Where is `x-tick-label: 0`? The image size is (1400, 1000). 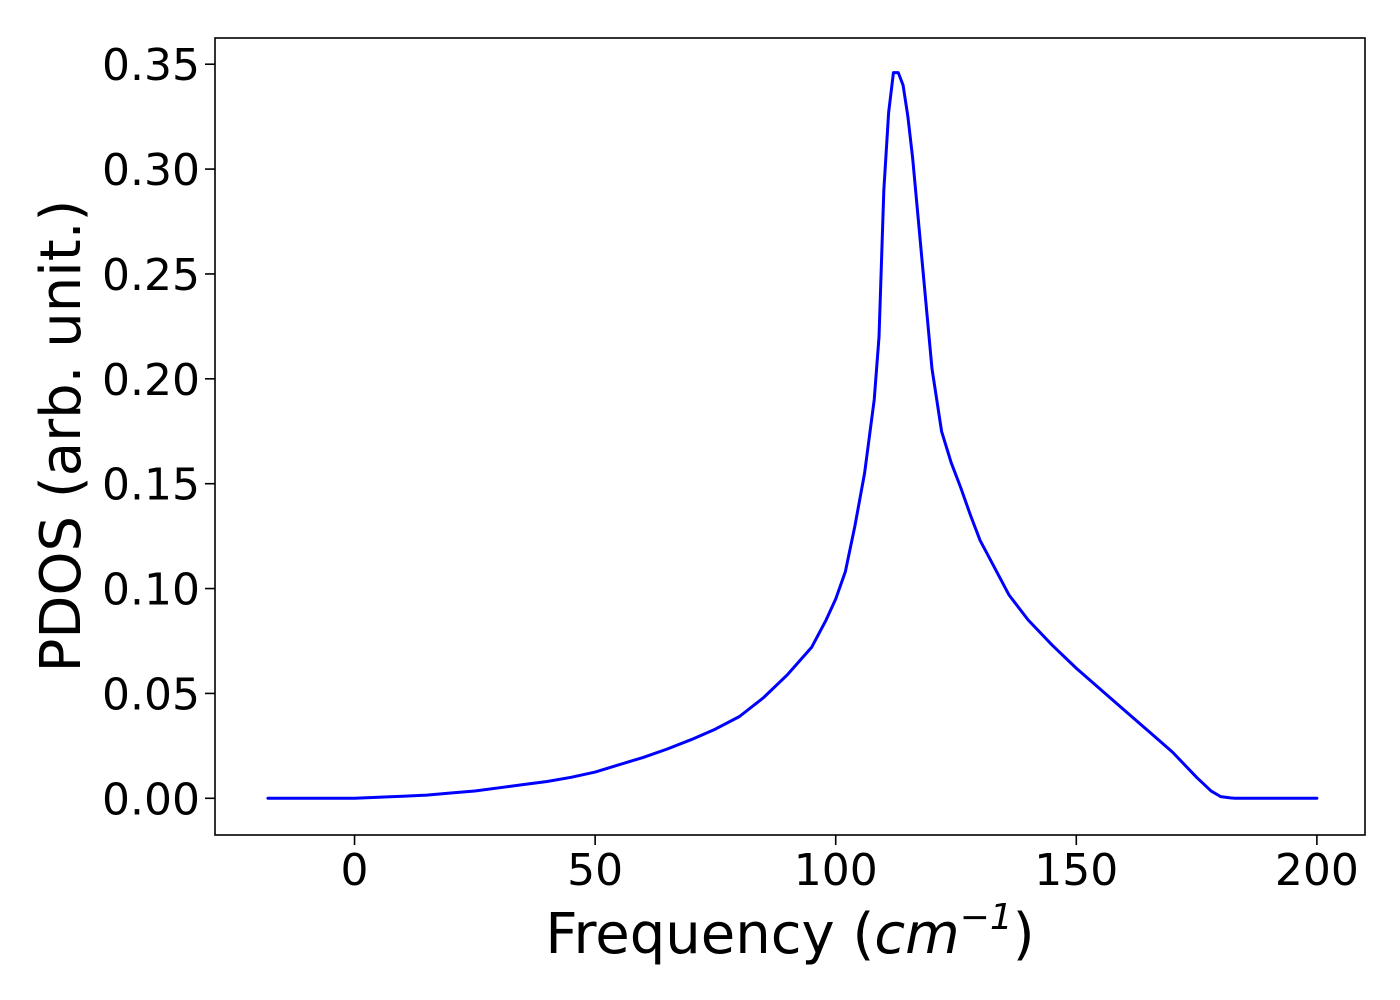
x-tick-label: 0 is located at coordinates (355, 870).